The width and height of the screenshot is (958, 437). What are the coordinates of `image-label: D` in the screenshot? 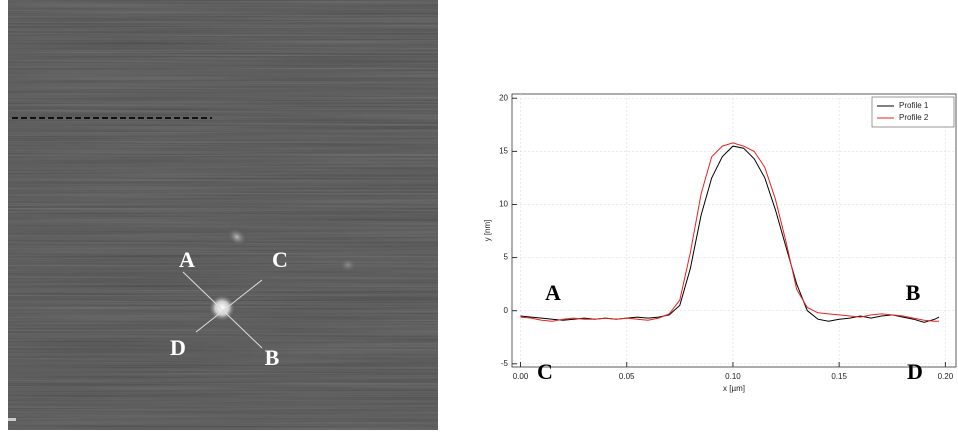 It's located at (178, 347).